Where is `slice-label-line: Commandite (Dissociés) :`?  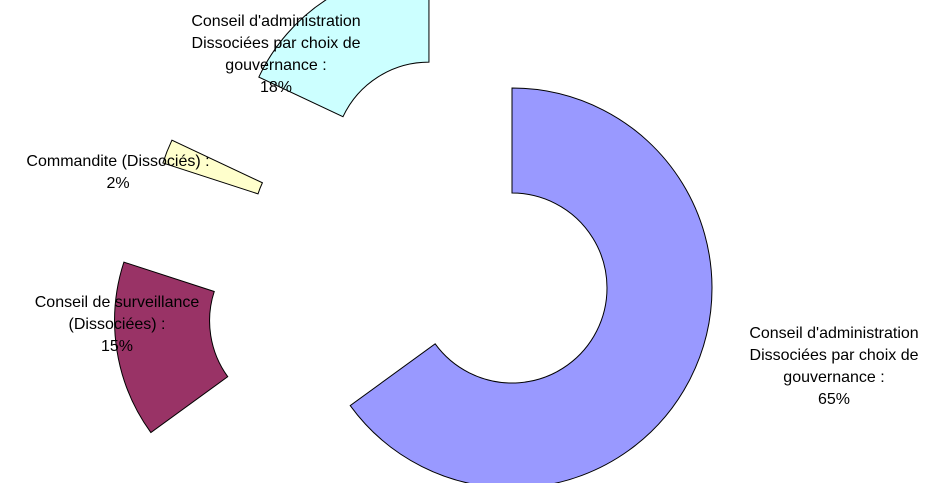 slice-label-line: Commandite (Dissociés) : is located at coordinates (117, 161).